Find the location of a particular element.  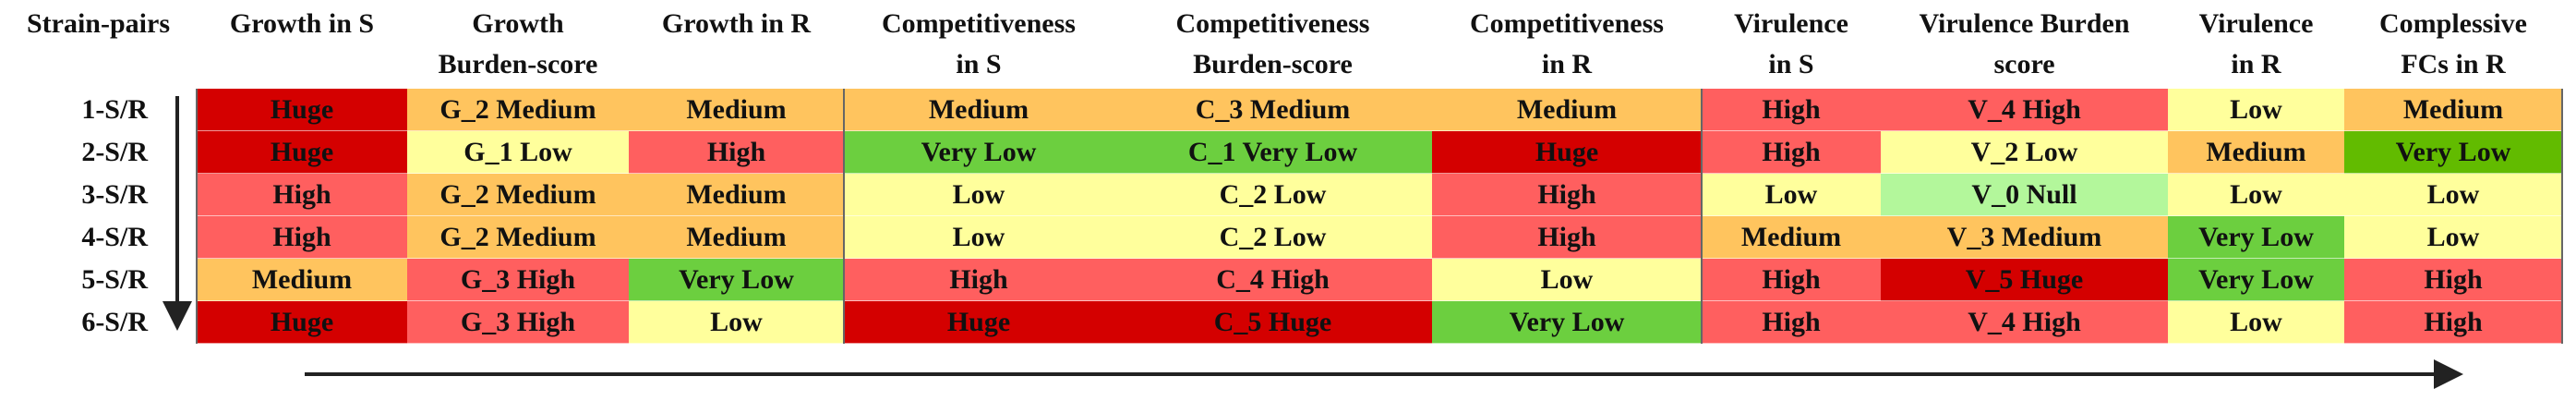

row-label: 5-S/R is located at coordinates (114, 280).